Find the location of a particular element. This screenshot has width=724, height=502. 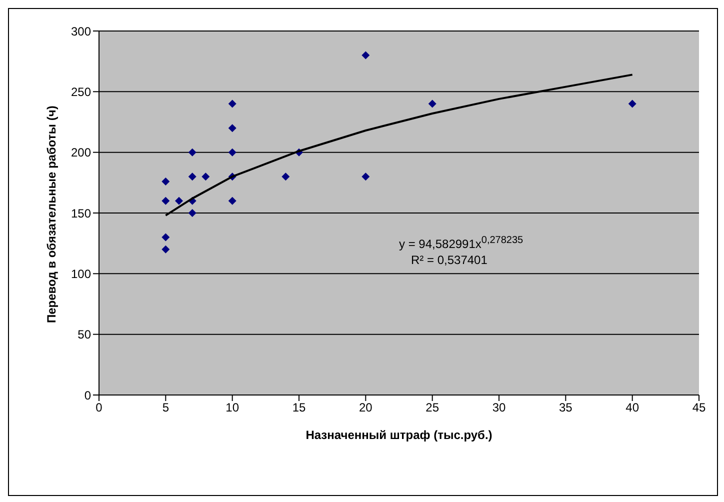

y-tick-label: 50 is located at coordinates (85, 335).